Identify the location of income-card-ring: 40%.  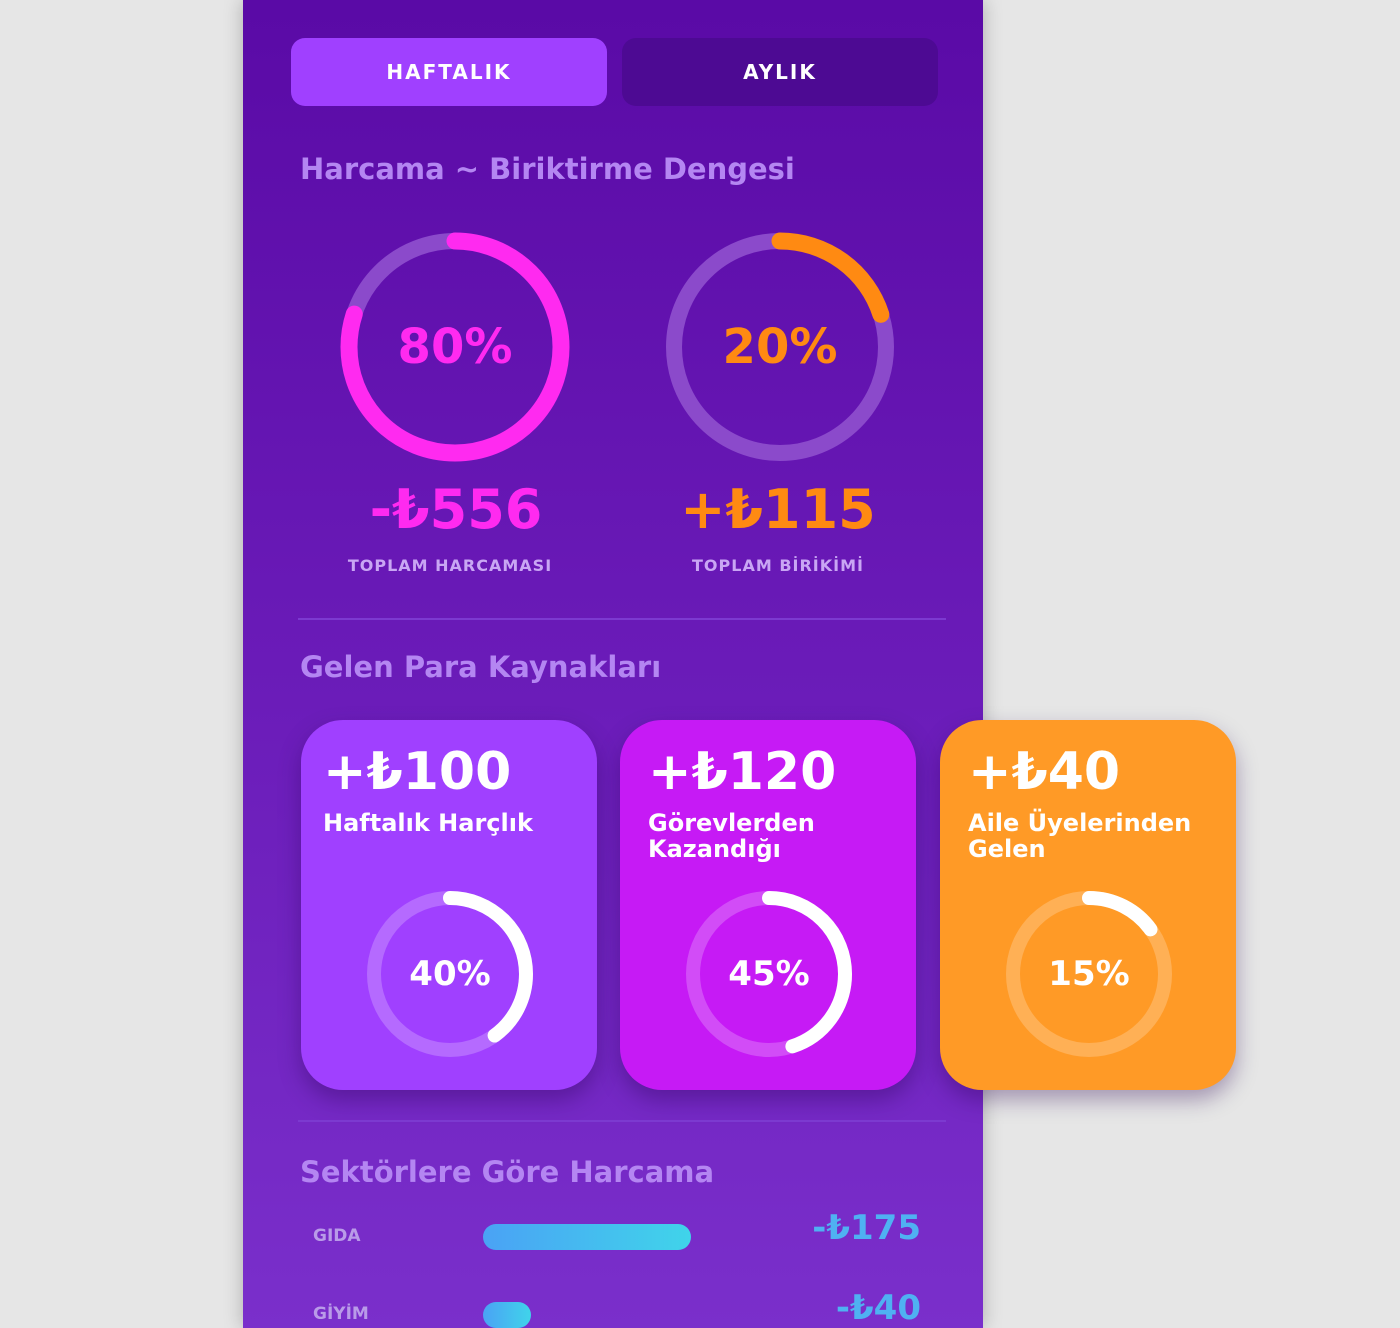
(450, 974).